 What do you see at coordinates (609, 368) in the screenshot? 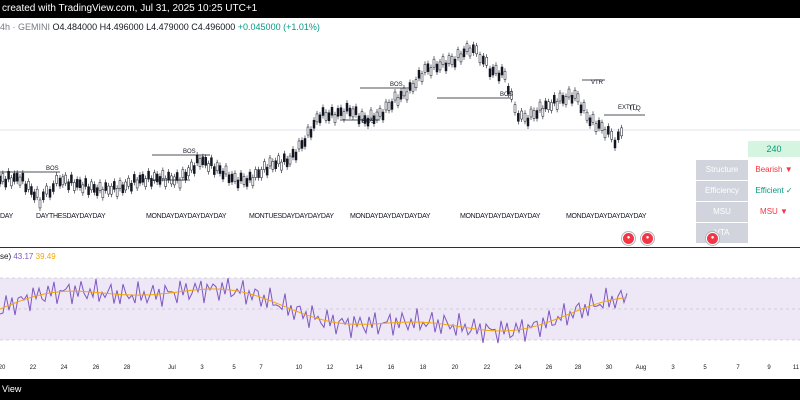
I see `time-axis-tick: 30` at bounding box center [609, 368].